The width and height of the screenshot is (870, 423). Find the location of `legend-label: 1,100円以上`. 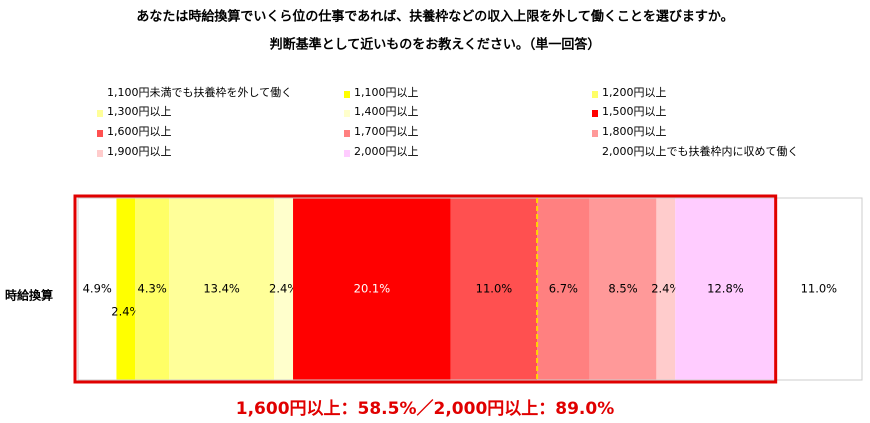

legend-label: 1,100円以上 is located at coordinates (386, 92).